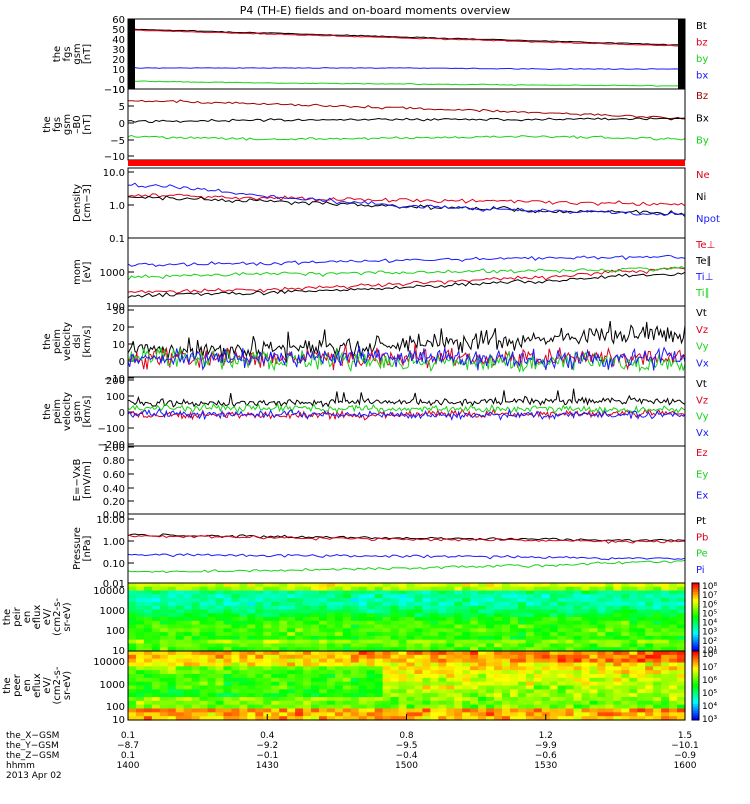 The image size is (750, 804). Describe the element at coordinates (406, 548) in the screenshot. I see `panel-frame` at that location.